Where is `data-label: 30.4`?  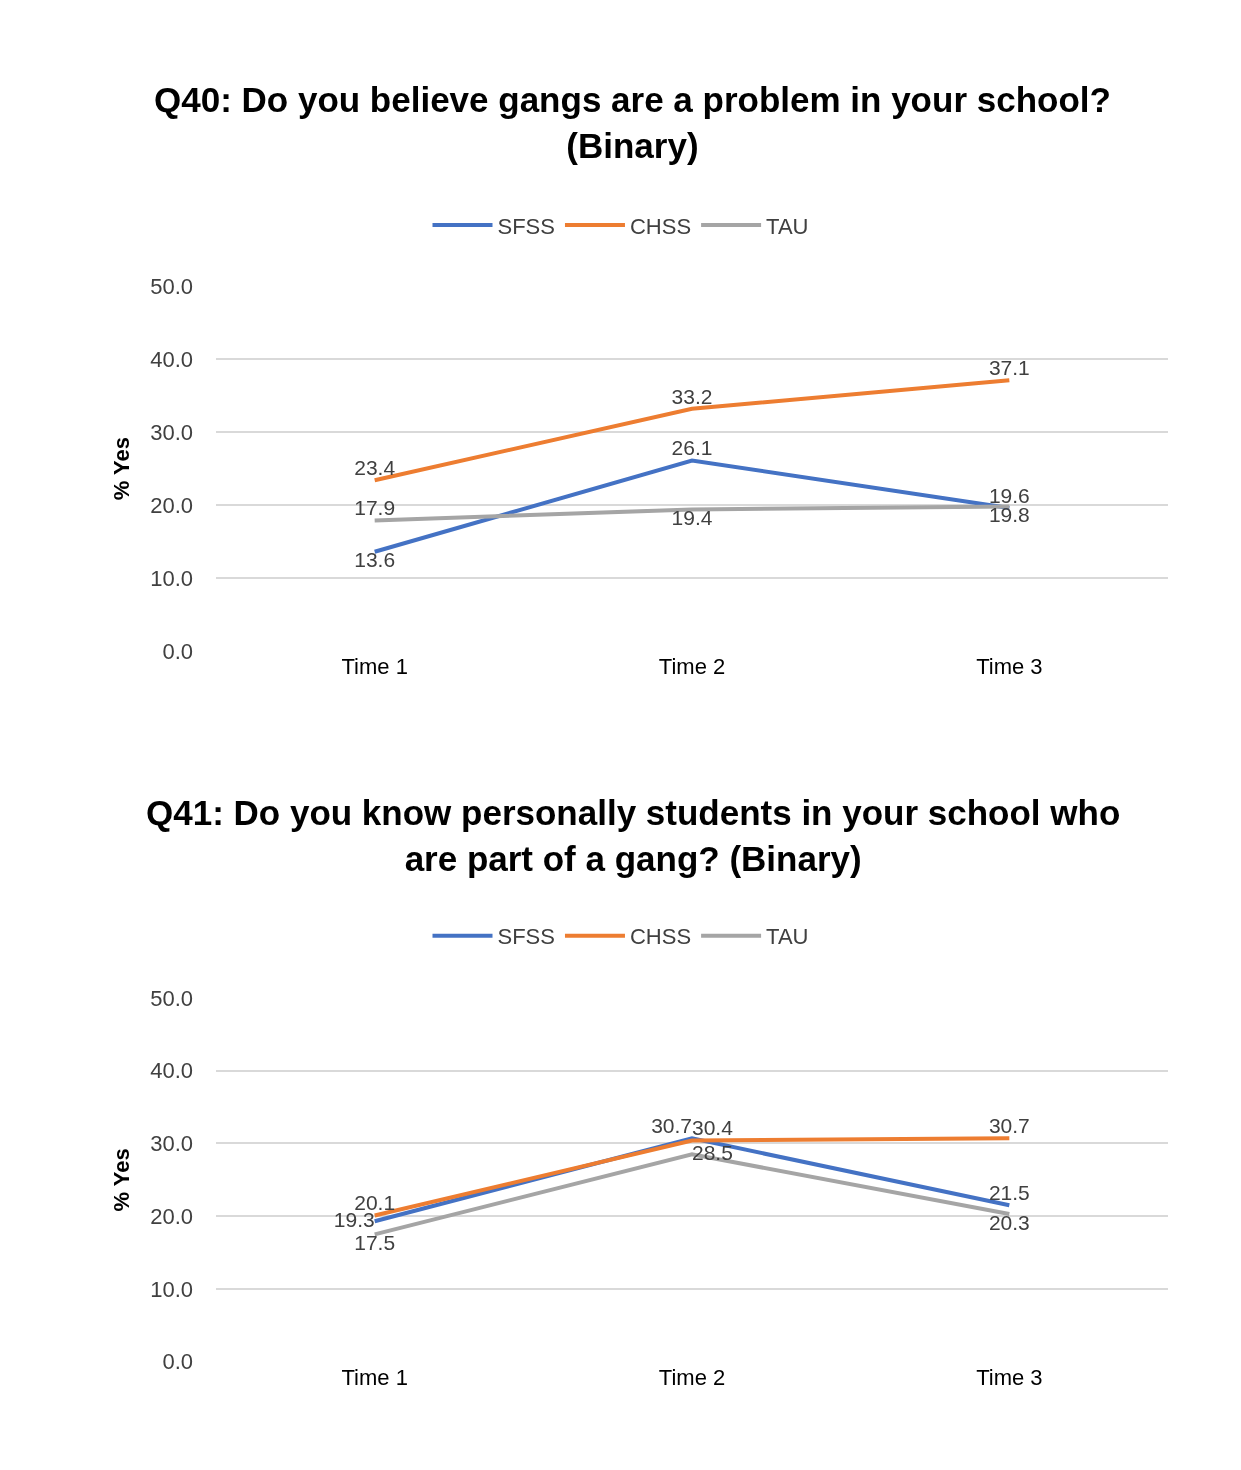 data-label: 30.4 is located at coordinates (713, 1128).